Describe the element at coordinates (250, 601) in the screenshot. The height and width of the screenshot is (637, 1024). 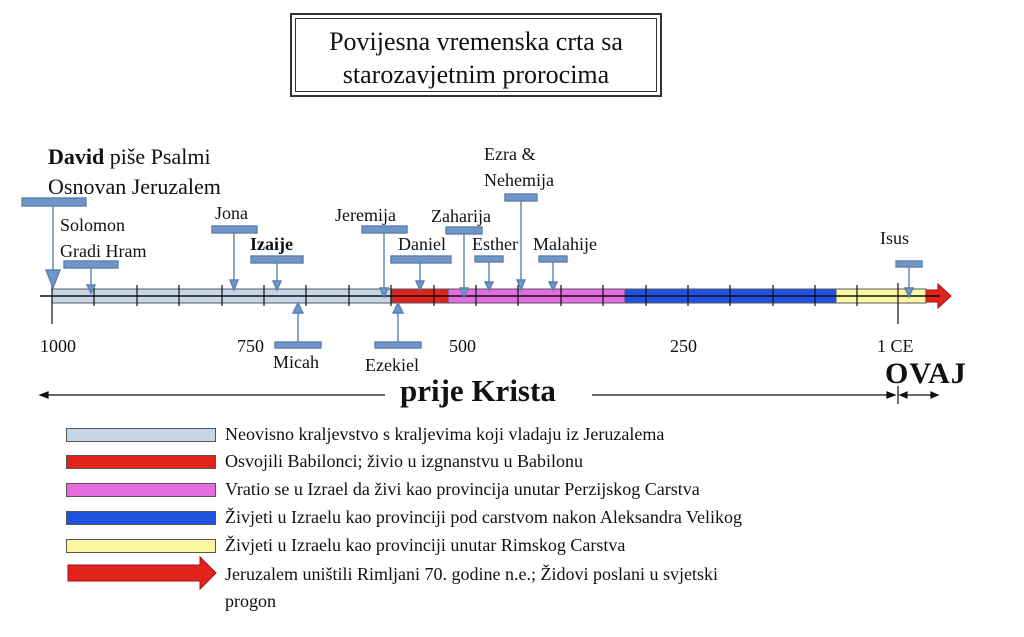
I see `legend-arrow-text-2: progon` at that location.